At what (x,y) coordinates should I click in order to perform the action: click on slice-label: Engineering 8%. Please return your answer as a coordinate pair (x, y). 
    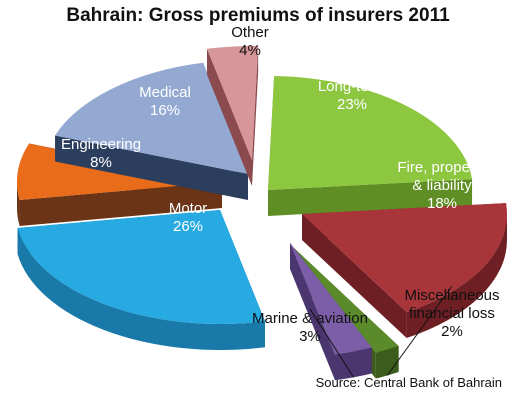
    Looking at the image, I should click on (101, 153).